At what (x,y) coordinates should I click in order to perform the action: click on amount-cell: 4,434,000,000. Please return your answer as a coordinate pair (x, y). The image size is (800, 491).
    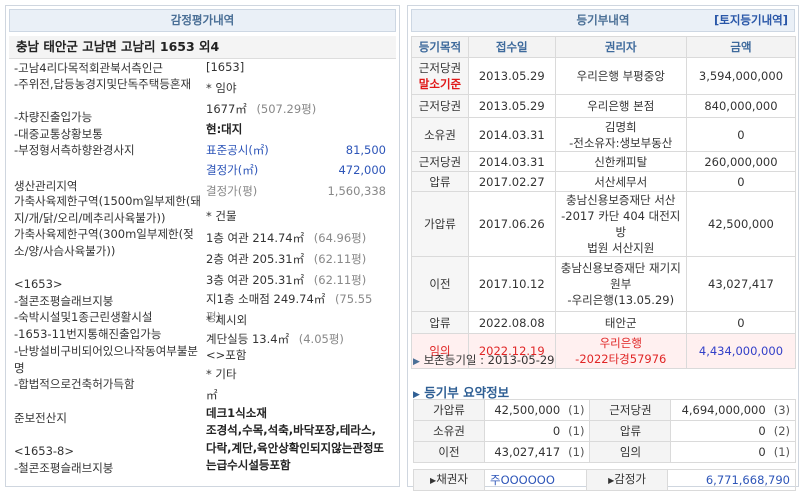
    Looking at the image, I should click on (741, 351).